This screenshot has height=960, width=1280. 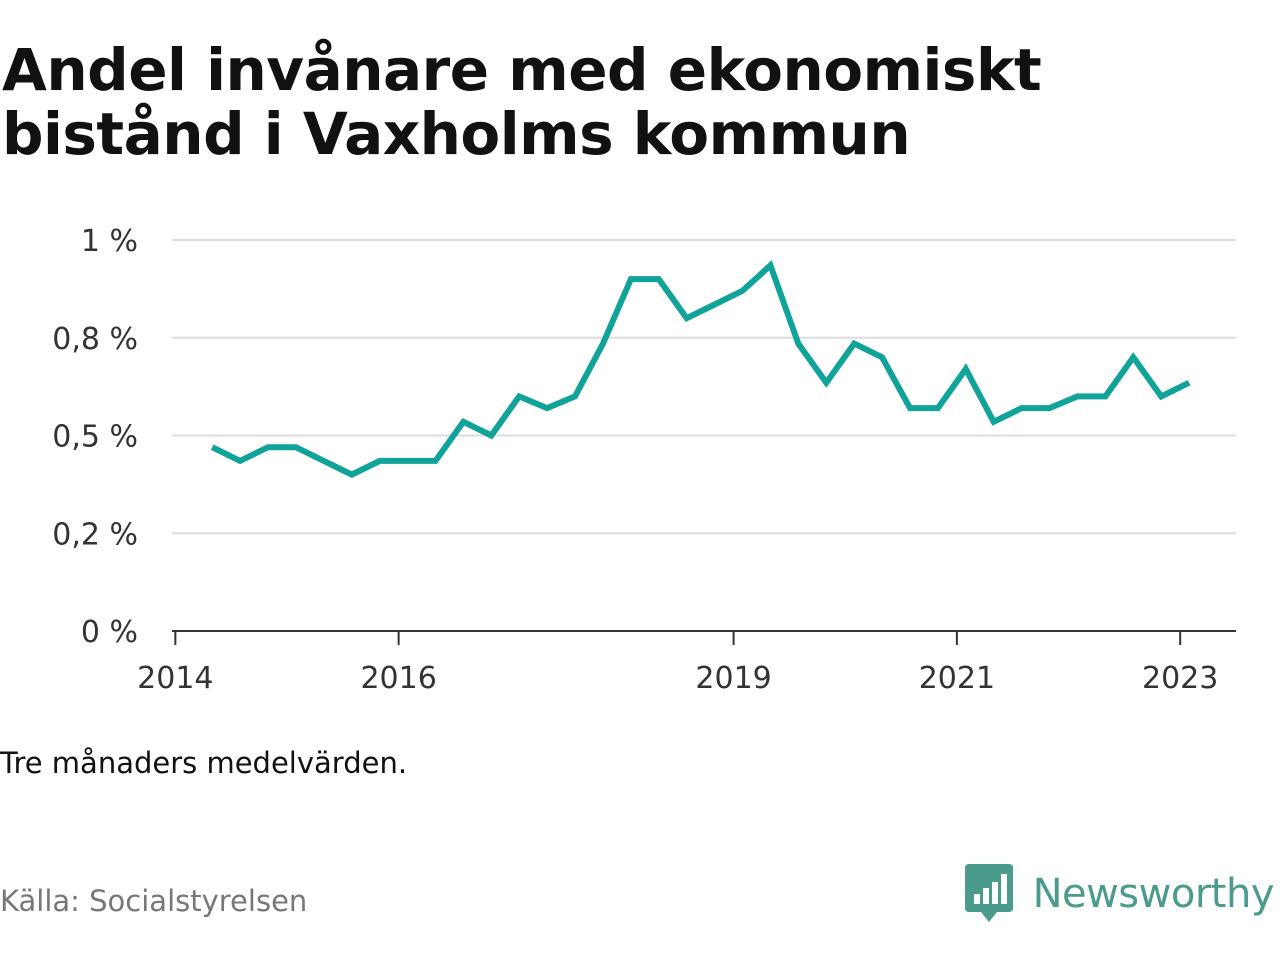 I want to click on y-axis: 0 % 0,2 % 0,5 % 0,8 % 1 %, so click(x=95, y=437).